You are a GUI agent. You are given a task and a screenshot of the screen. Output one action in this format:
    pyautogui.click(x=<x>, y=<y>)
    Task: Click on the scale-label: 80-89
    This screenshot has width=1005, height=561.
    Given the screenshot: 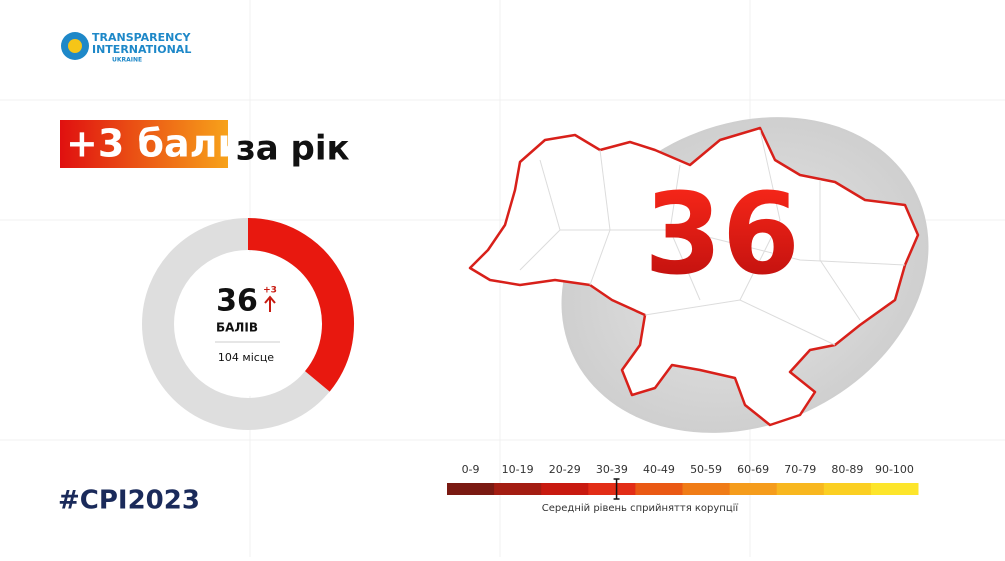 What is the action you would take?
    pyautogui.click(x=847, y=469)
    